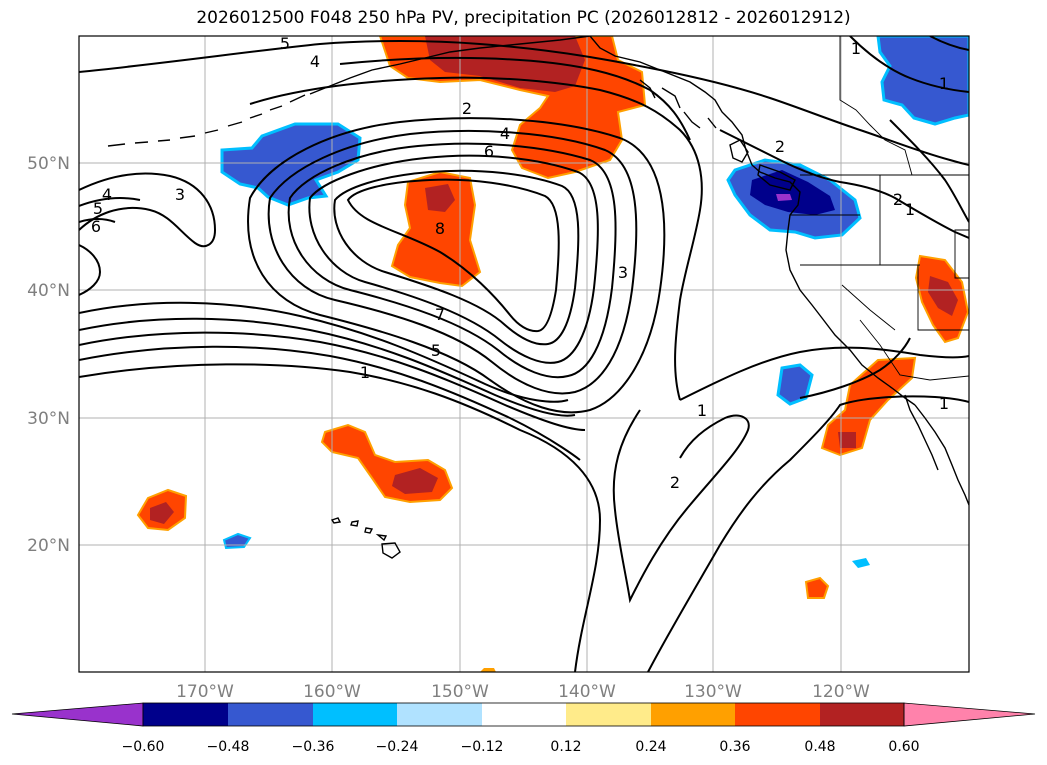  What do you see at coordinates (817, 587) in the screenshot?
I see `precip-pos-southeast-speck` at bounding box center [817, 587].